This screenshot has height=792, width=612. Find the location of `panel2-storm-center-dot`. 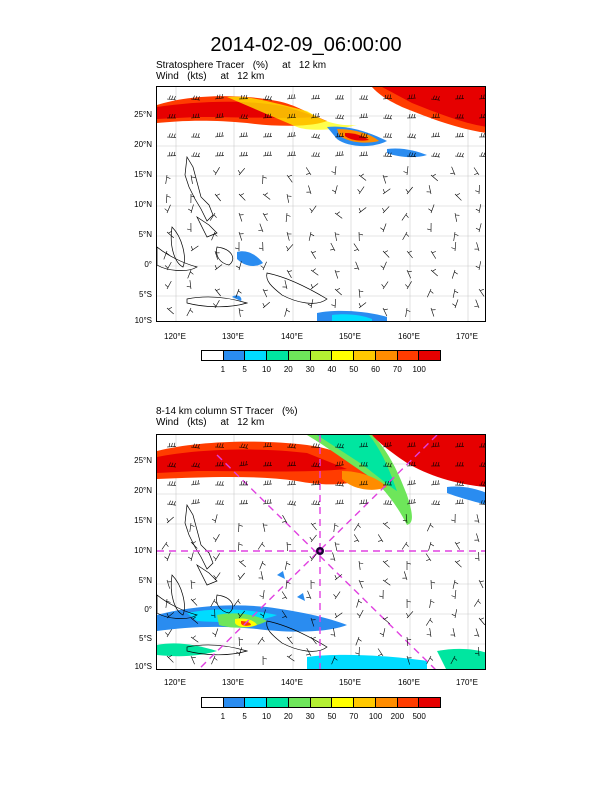

panel2-storm-center-dot is located at coordinates (320, 551).